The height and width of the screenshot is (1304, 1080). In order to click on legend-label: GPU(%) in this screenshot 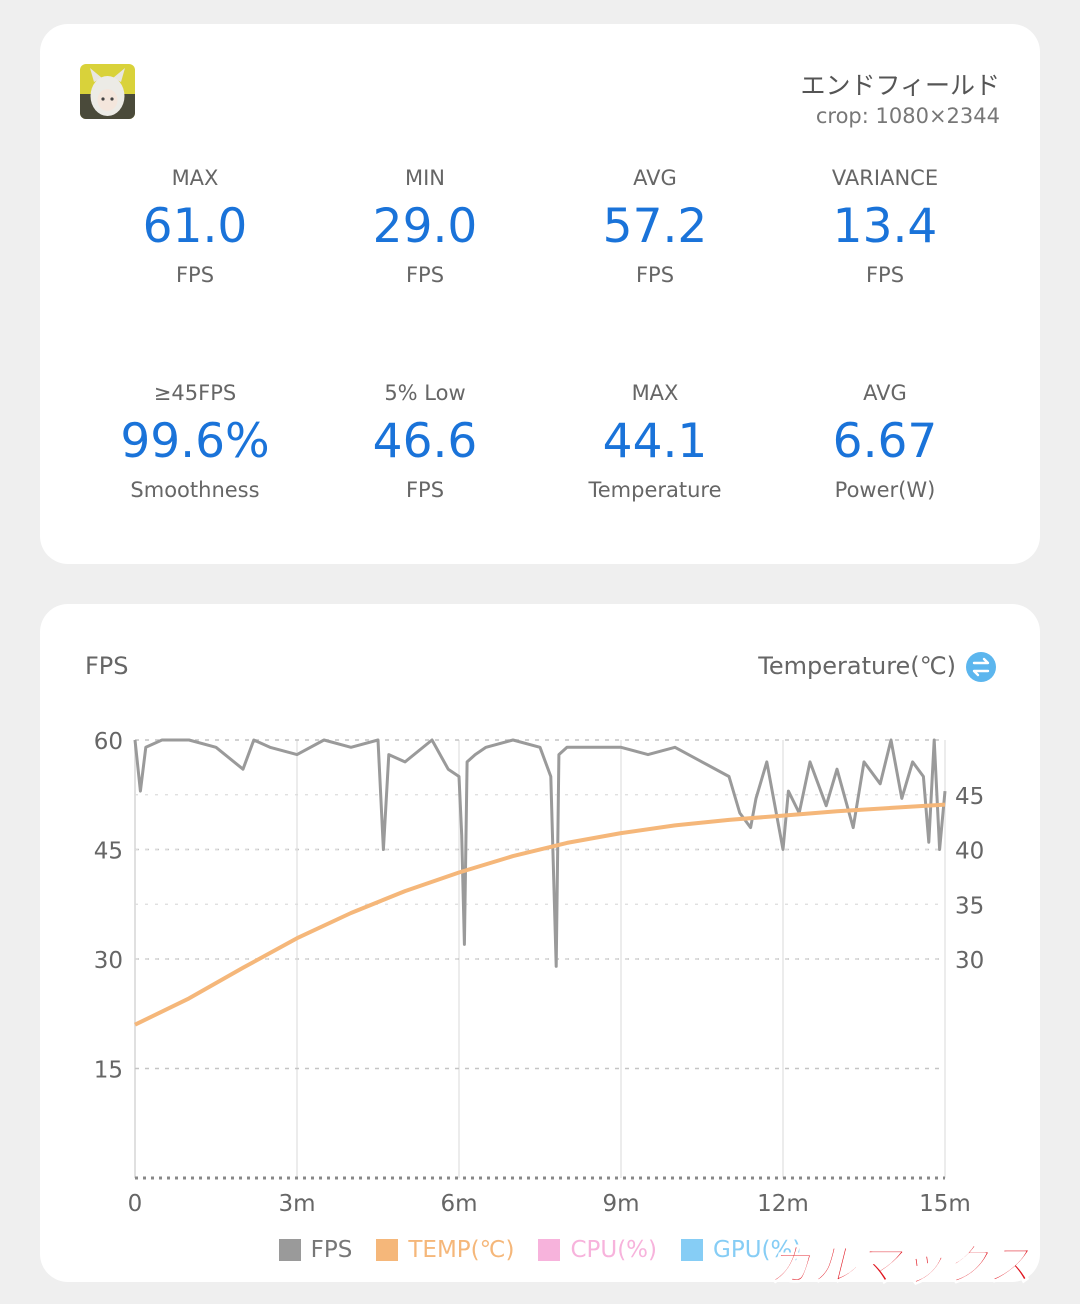, I will do `click(757, 1250)`.